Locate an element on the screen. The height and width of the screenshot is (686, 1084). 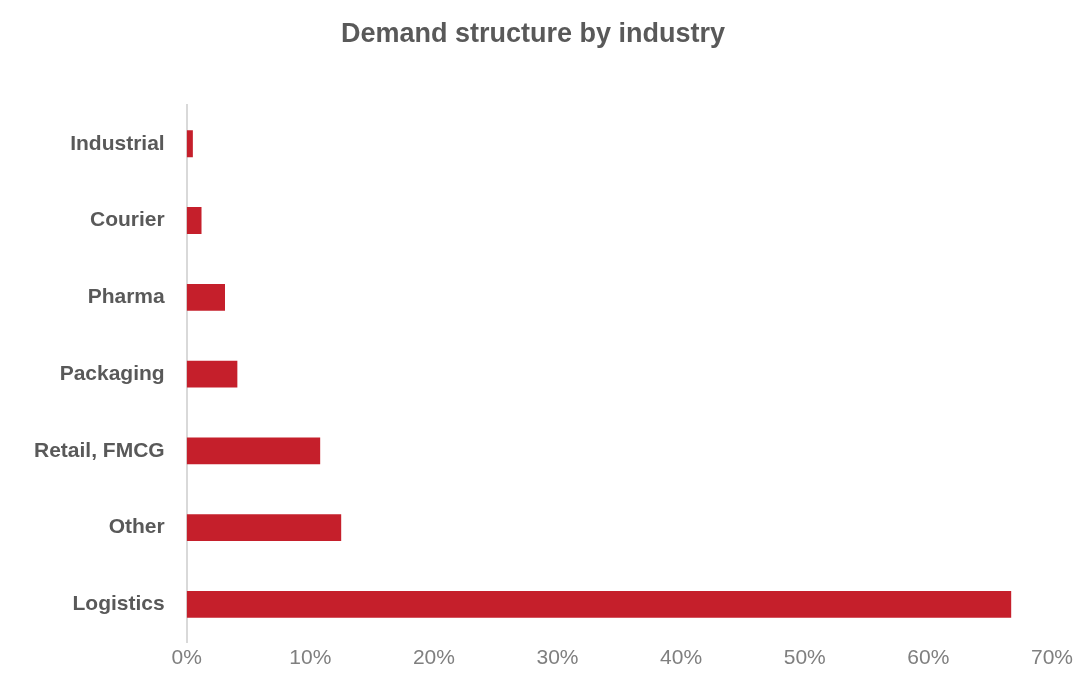
x-tick-label: 0% is located at coordinates (186, 657).